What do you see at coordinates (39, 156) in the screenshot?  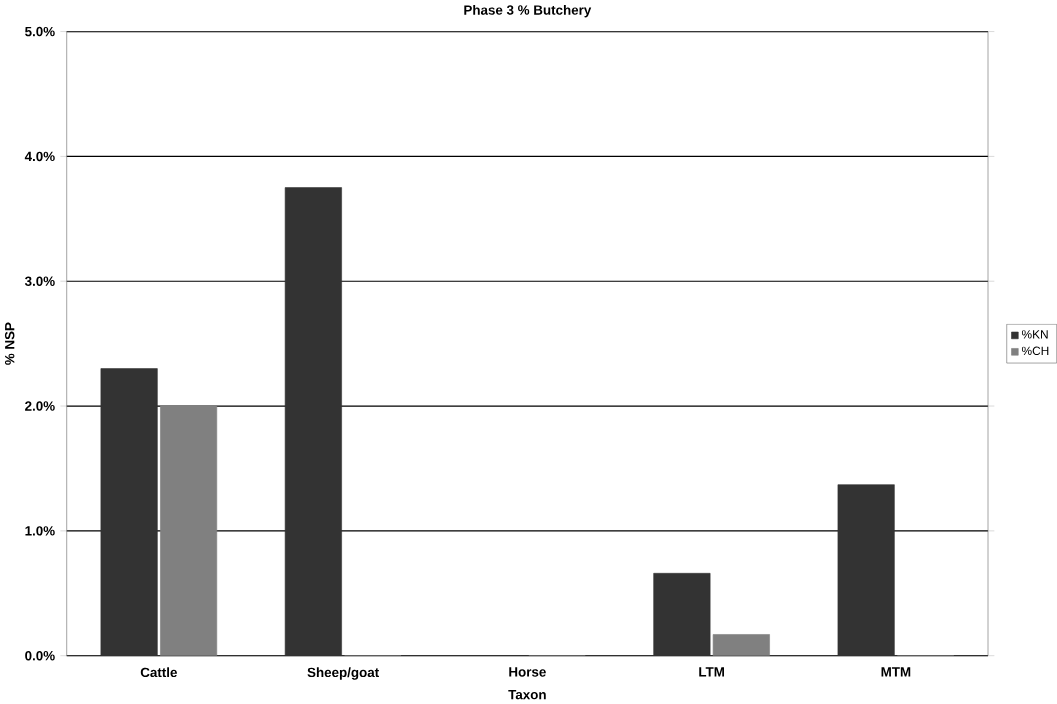 I see `y-tick-label: 4.0%` at bounding box center [39, 156].